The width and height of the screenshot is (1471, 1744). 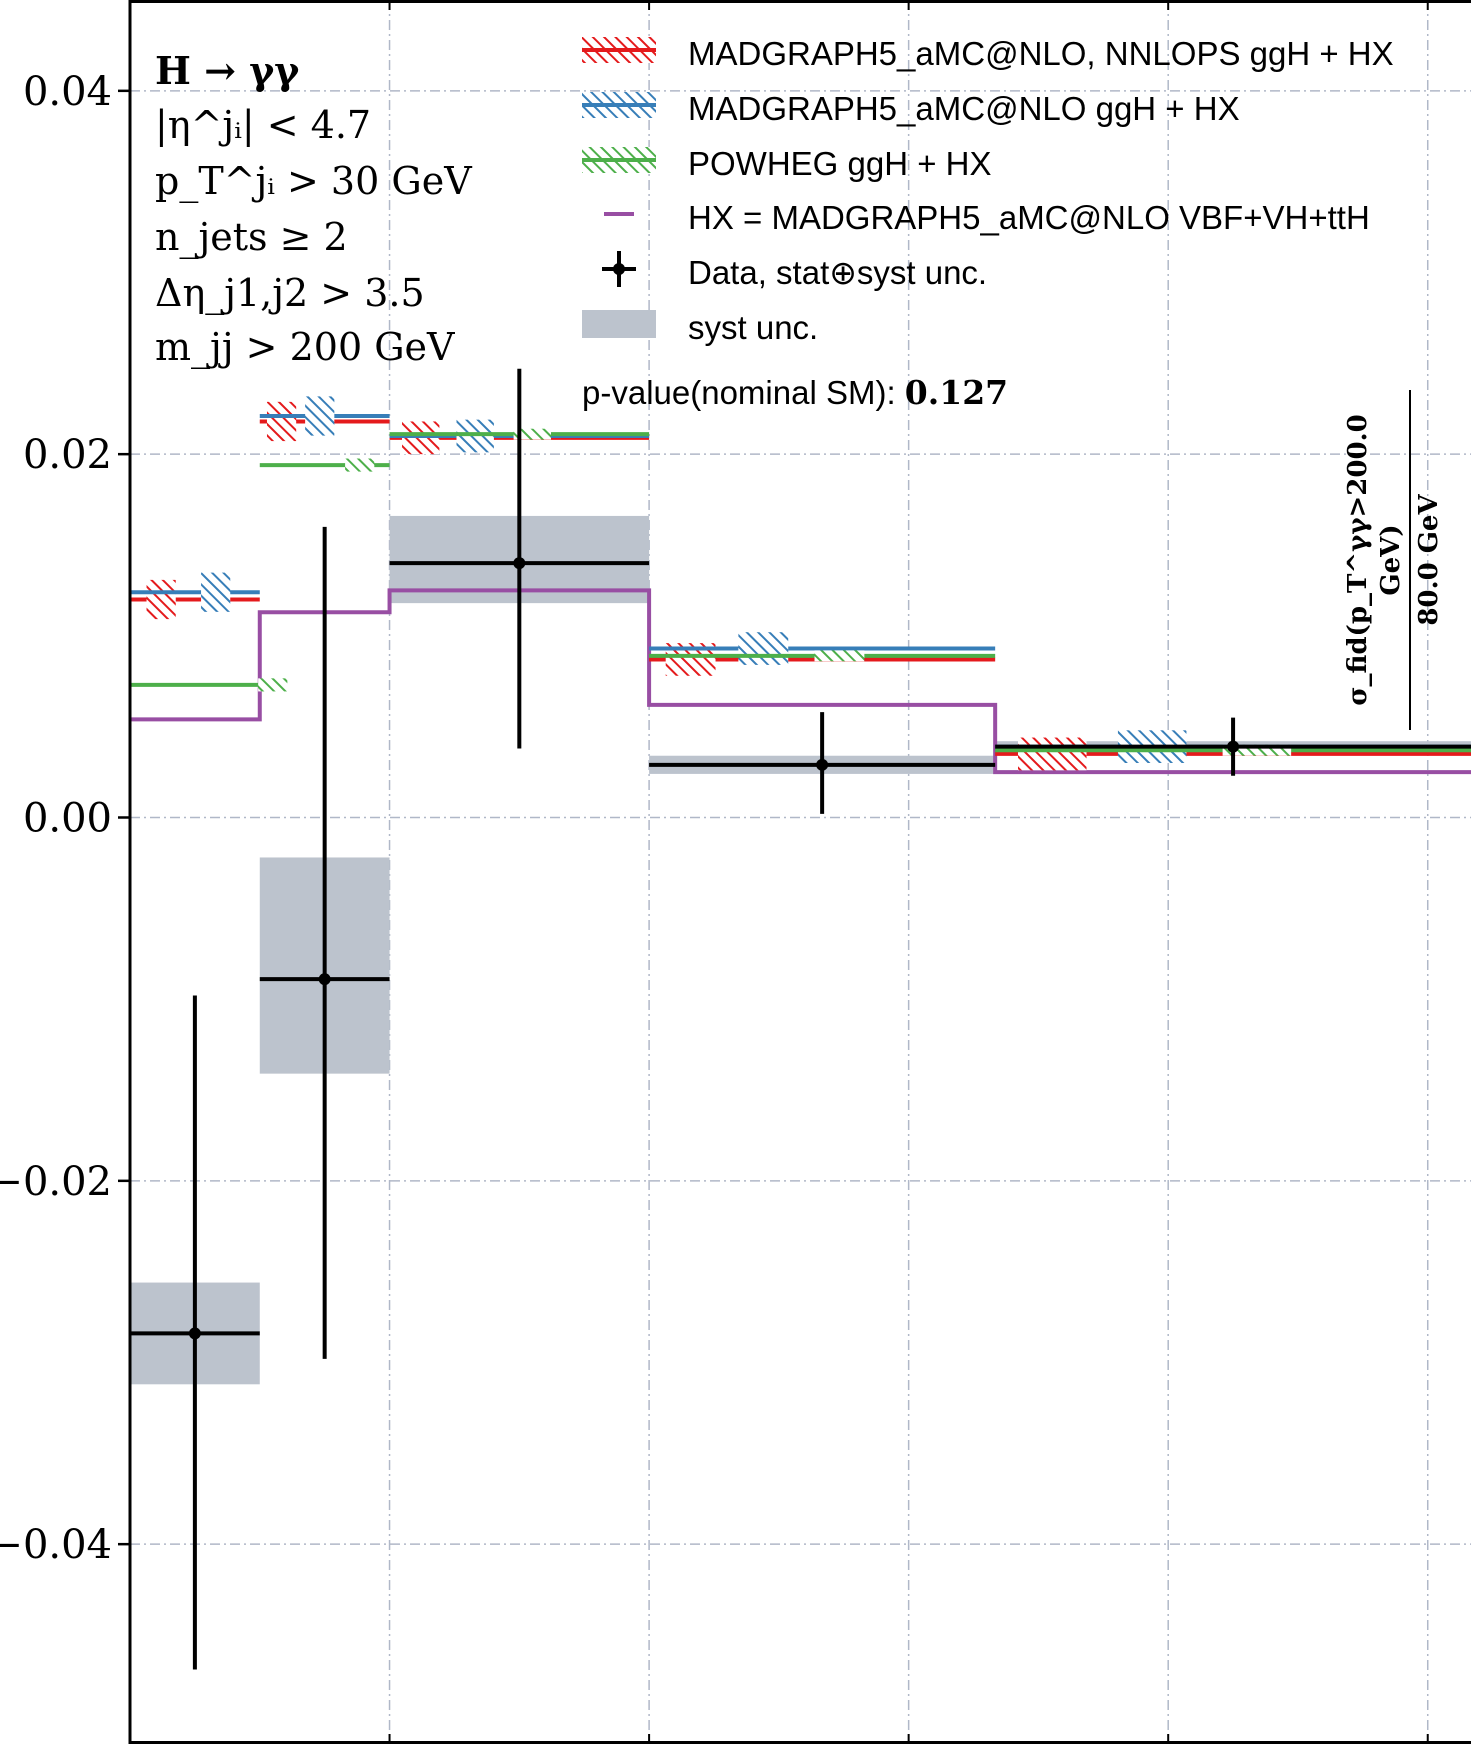 I want to click on y-tick-label-4: −0.04, so click(x=56, y=1545).